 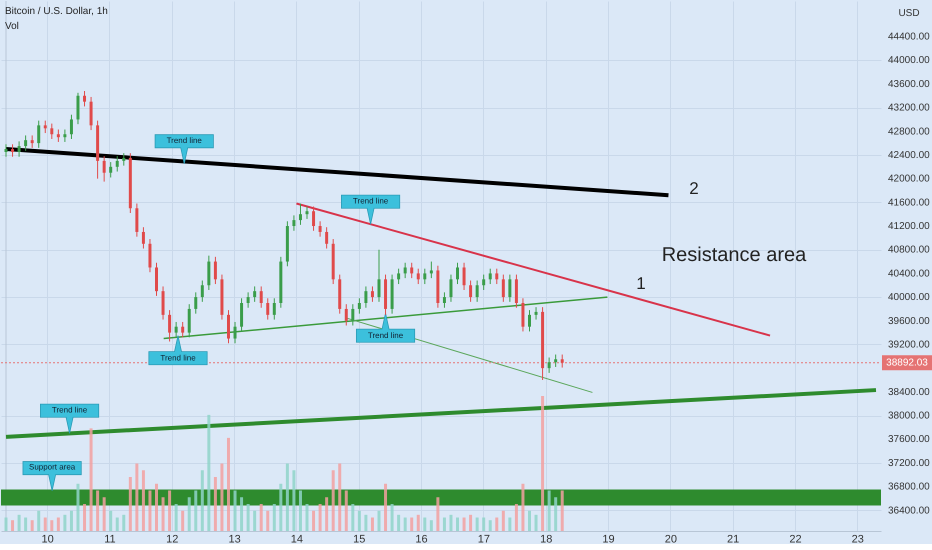 What do you see at coordinates (909, 487) in the screenshot?
I see `y-tick-label: 36800.00` at bounding box center [909, 487].